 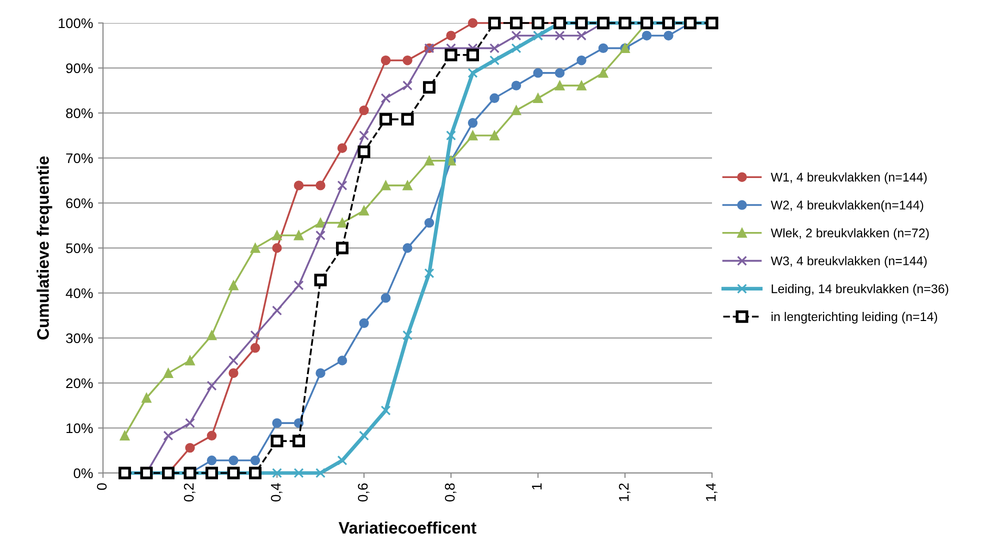 I want to click on x-tick-label: 1, so click(x=537, y=486).